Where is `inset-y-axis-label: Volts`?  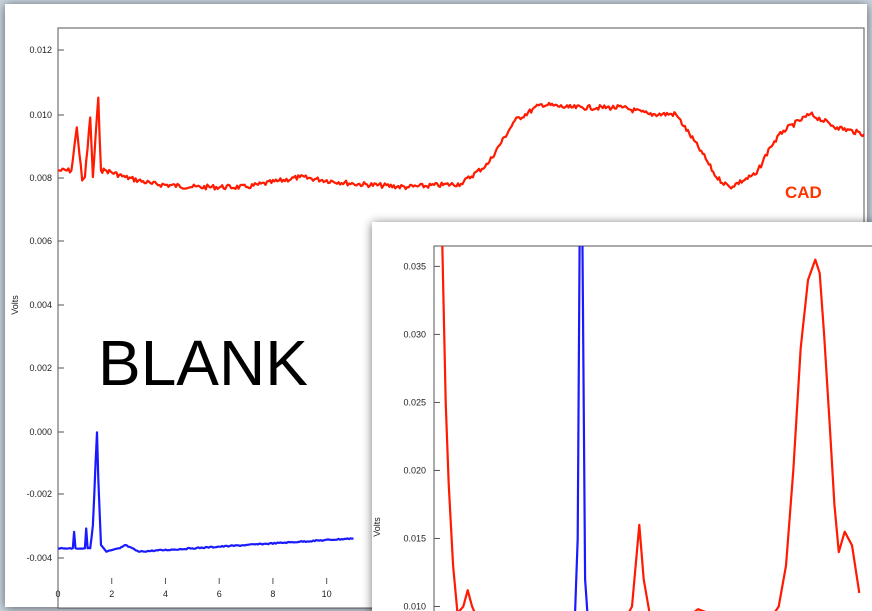
inset-y-axis-label: Volts is located at coordinates (377, 527).